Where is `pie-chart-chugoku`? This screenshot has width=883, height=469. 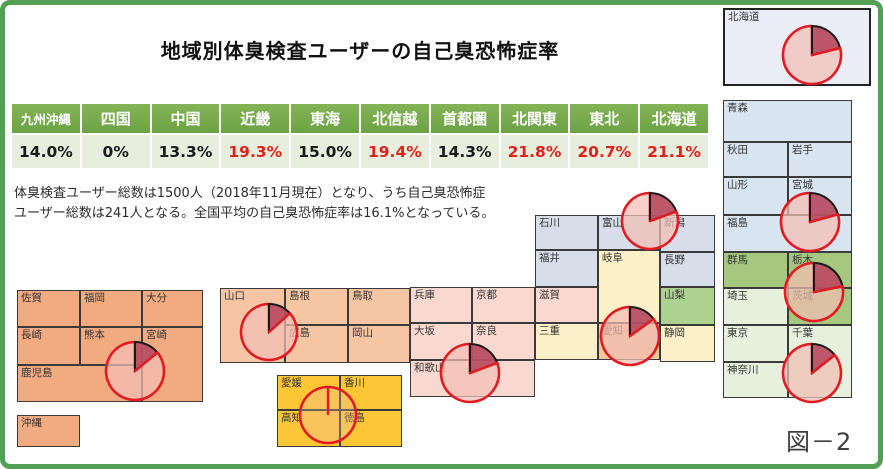
pie-chart-chugoku is located at coordinates (269, 332).